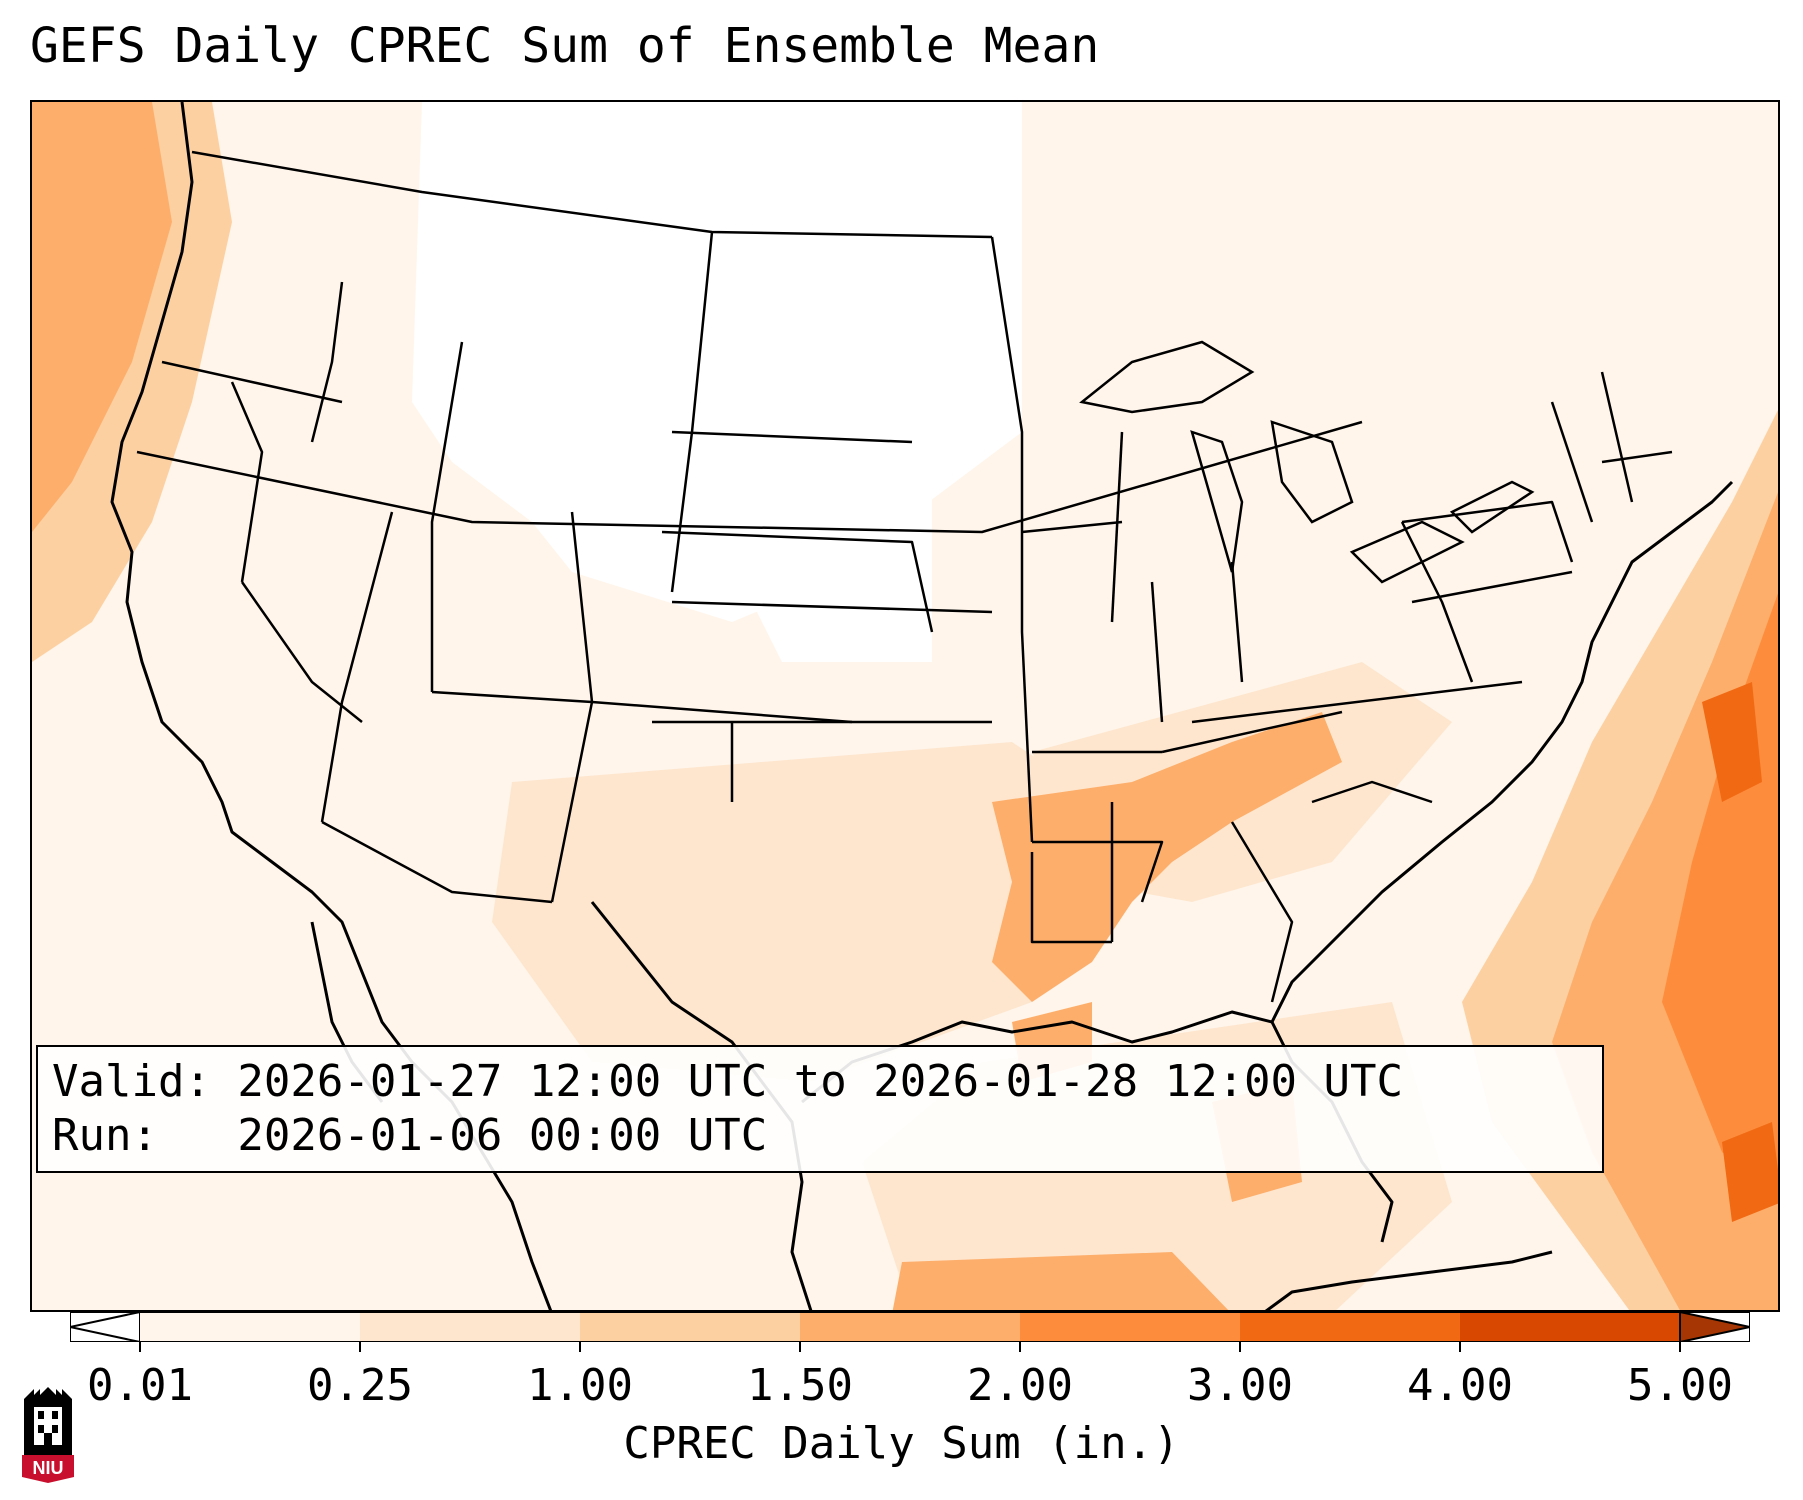 The height and width of the screenshot is (1500, 1803). I want to click on colorbar-under-arrow, so click(105, 1327).